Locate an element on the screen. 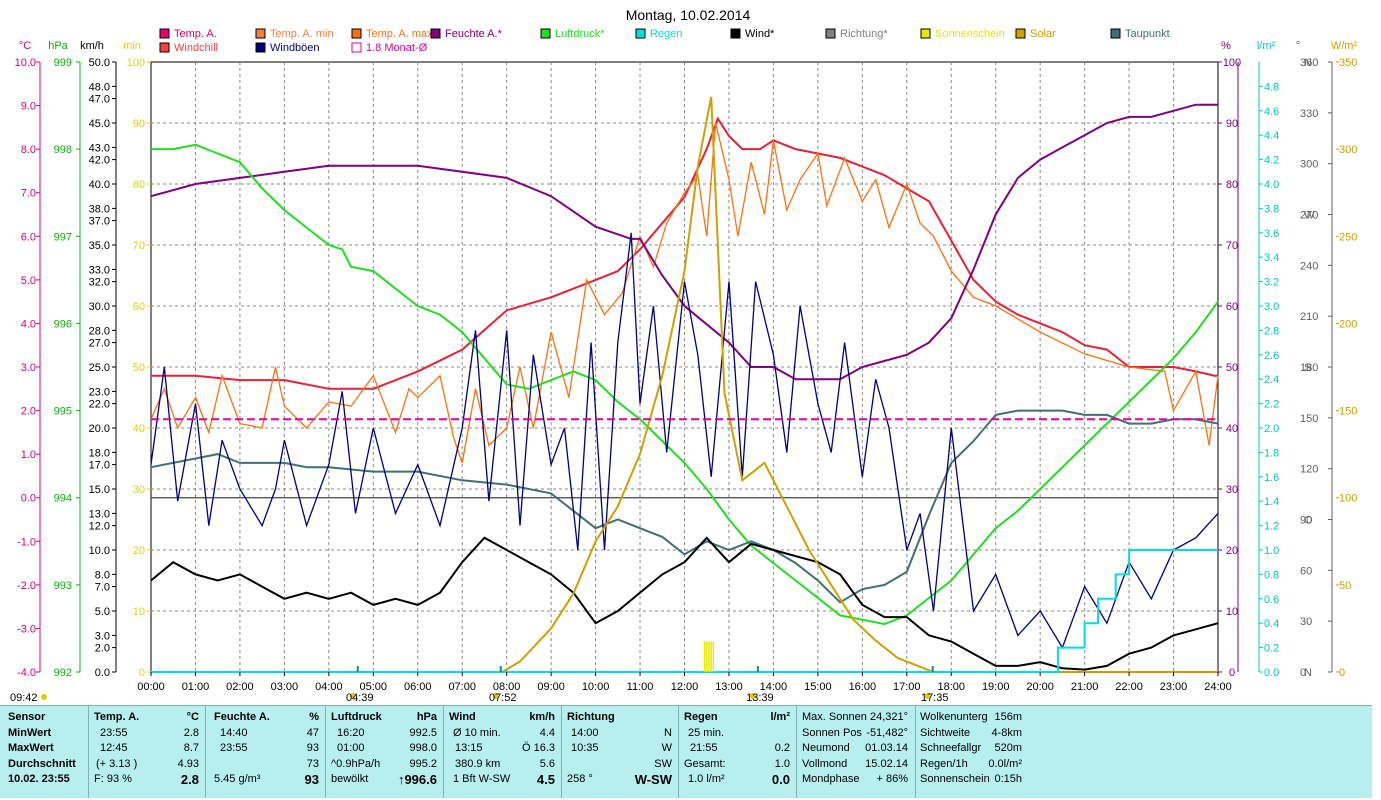 This screenshot has width=1381, height=800. hum-max-value: 93 is located at coordinates (312, 748).